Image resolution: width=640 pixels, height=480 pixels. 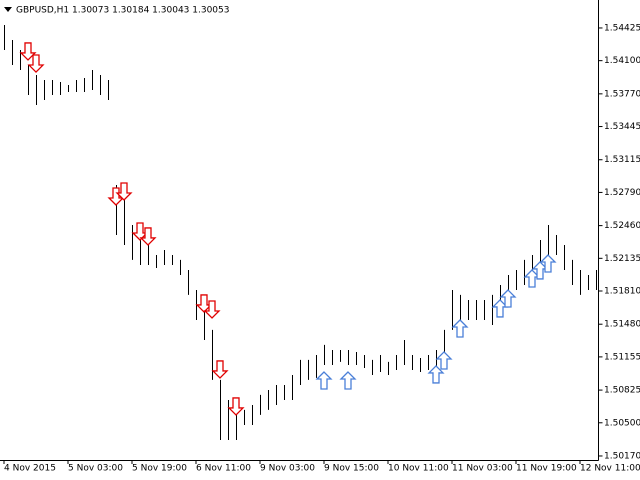 What do you see at coordinates (622, 226) in the screenshot?
I see `y-tick-label: 1.52460` at bounding box center [622, 226].